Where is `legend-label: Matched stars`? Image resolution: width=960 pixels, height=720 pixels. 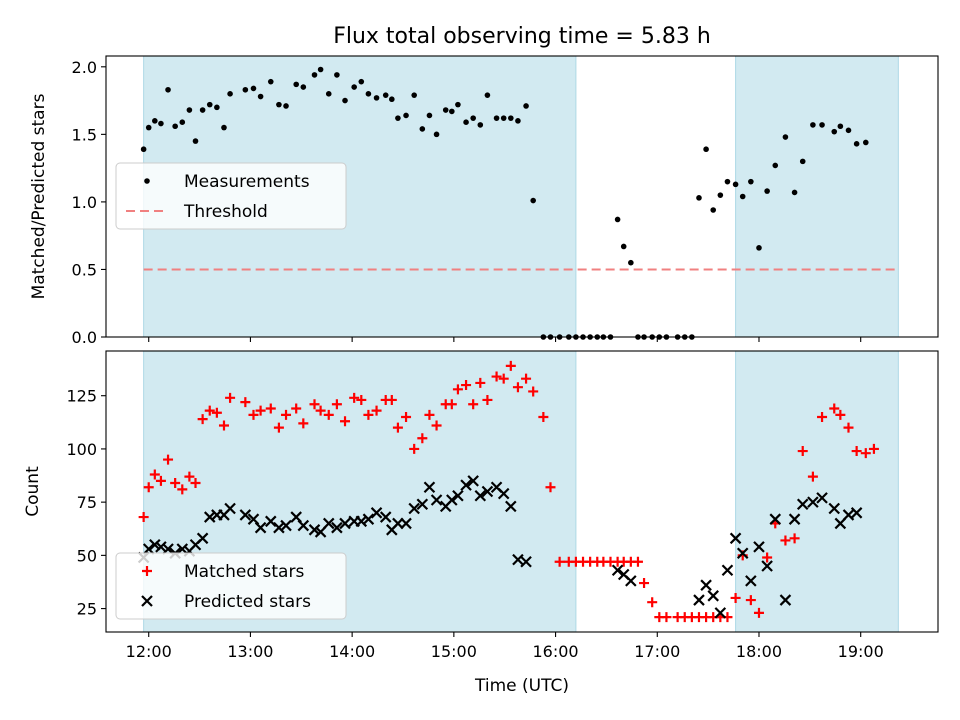 legend-label: Matched stars is located at coordinates (244, 572).